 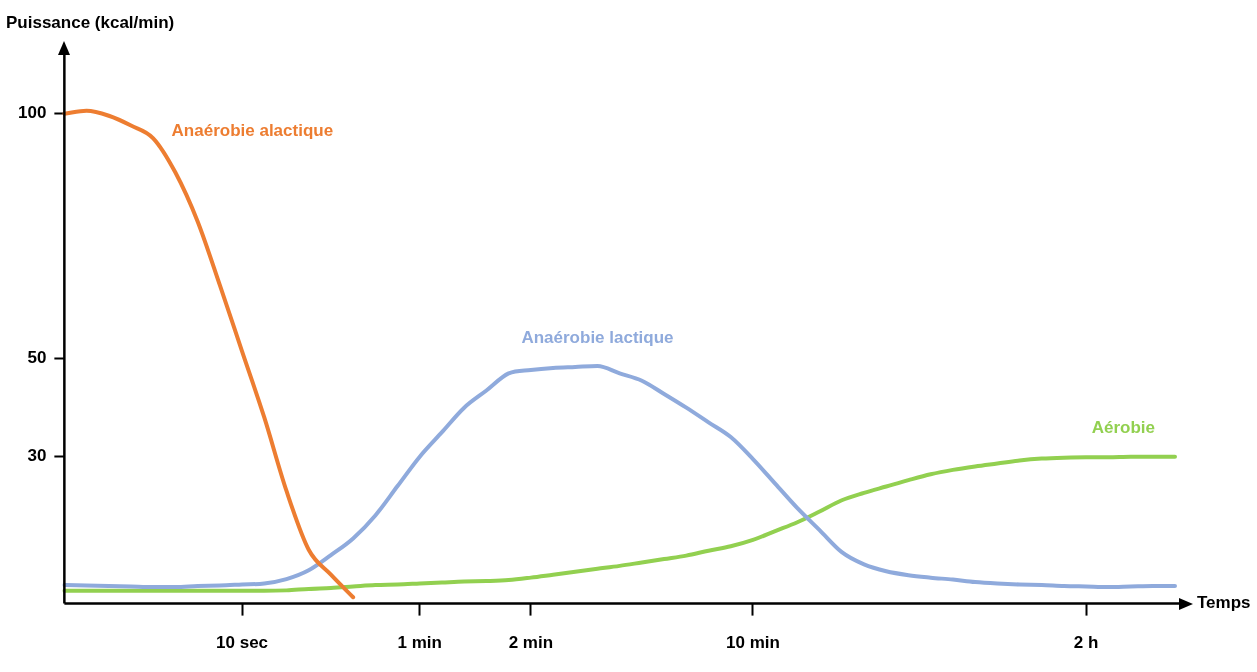 I want to click on series-label: Anaérobie alactique, so click(x=252, y=130).